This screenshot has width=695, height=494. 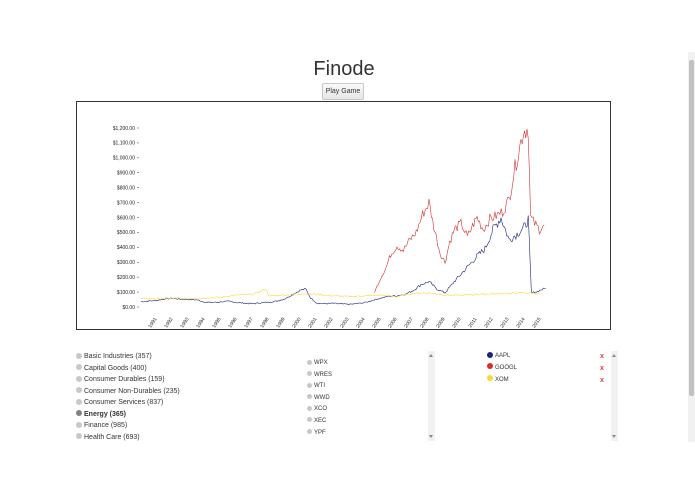 What do you see at coordinates (152, 323) in the screenshot?
I see `x-tick-label: 1991` at bounding box center [152, 323].